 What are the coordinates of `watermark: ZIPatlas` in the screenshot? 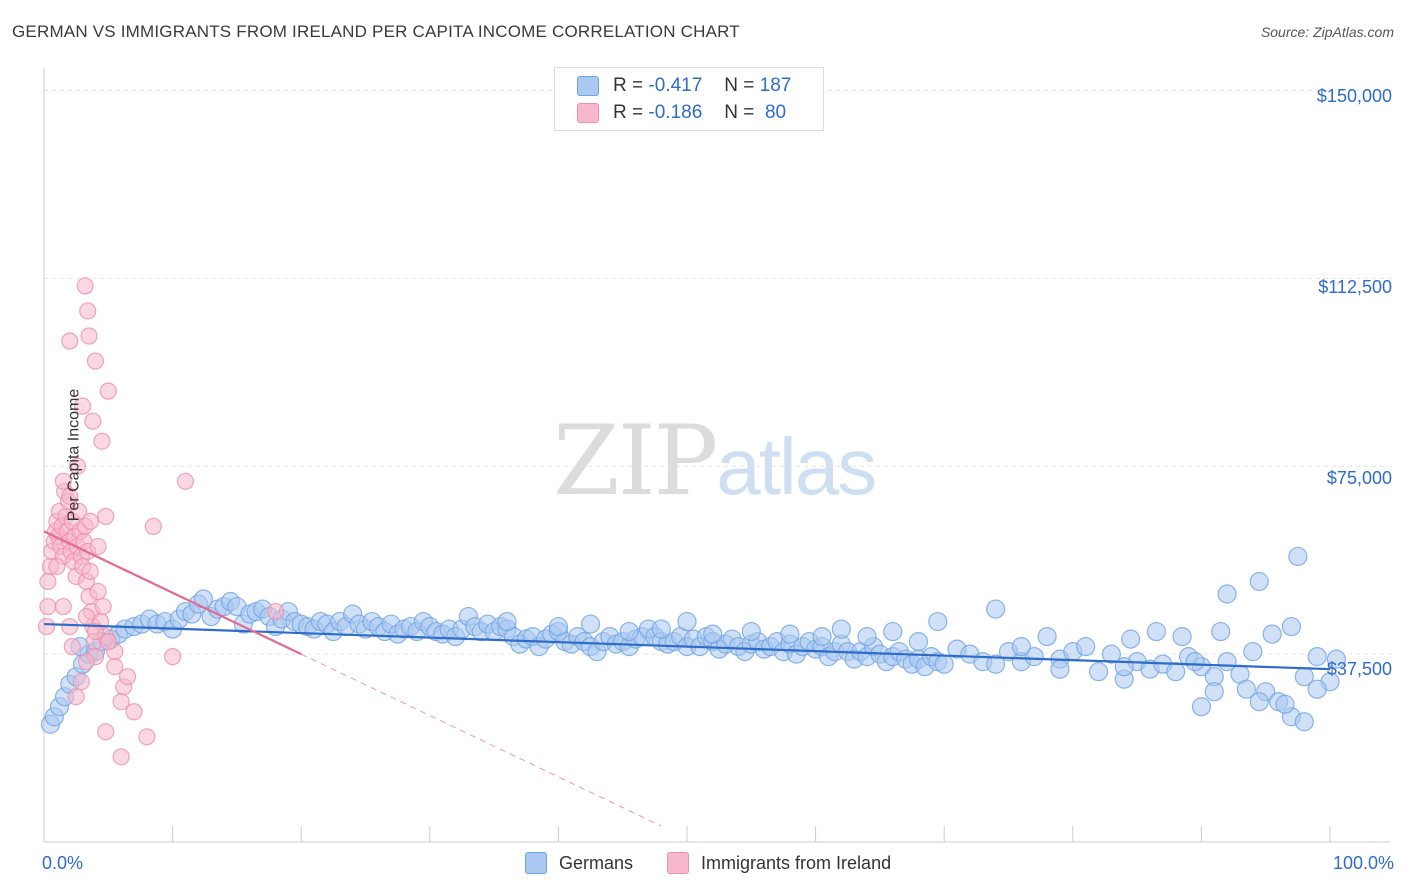 It's located at (715, 461).